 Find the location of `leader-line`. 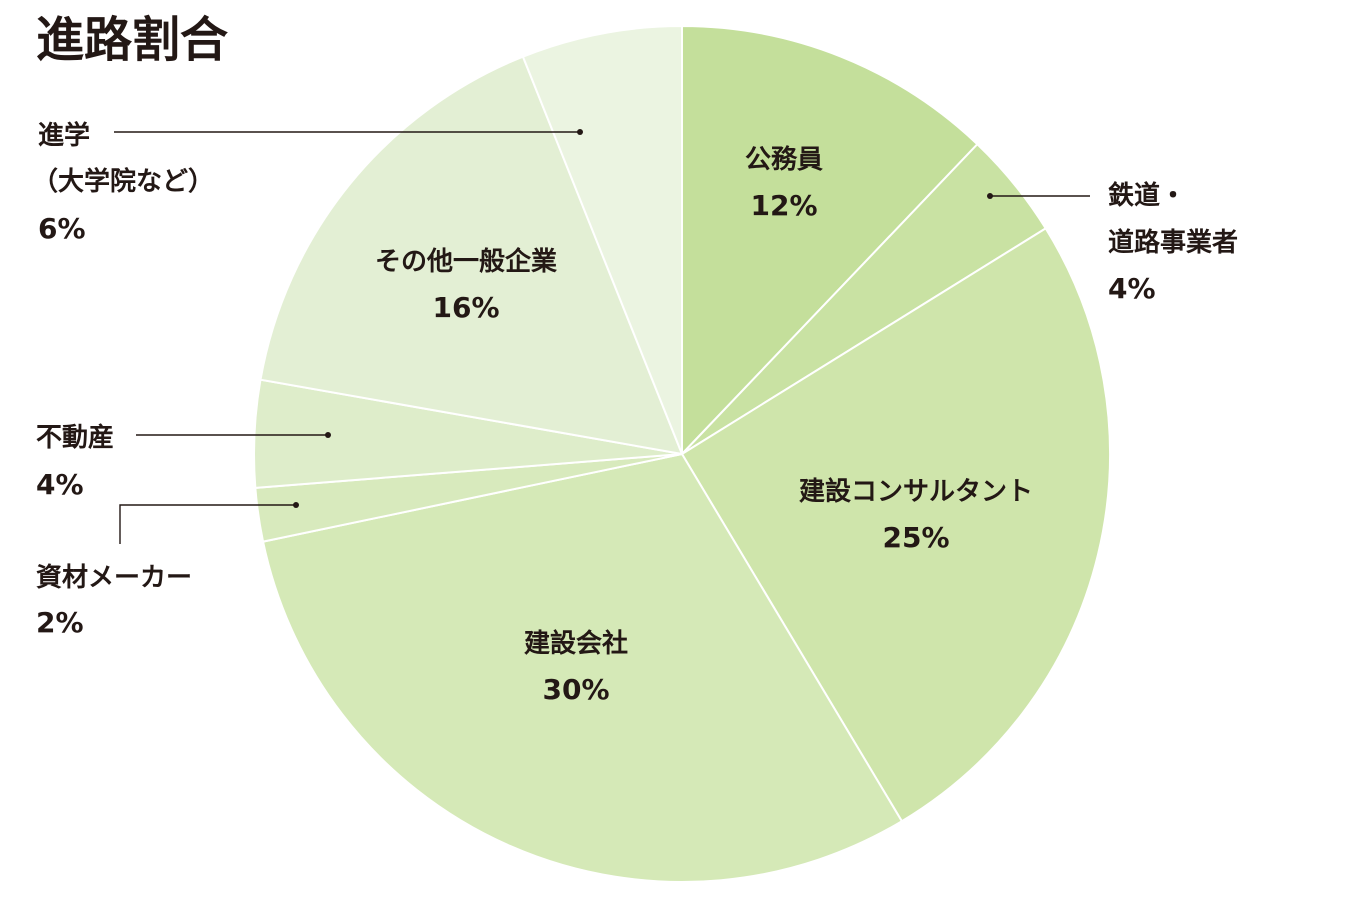

leader-line is located at coordinates (207, 524).